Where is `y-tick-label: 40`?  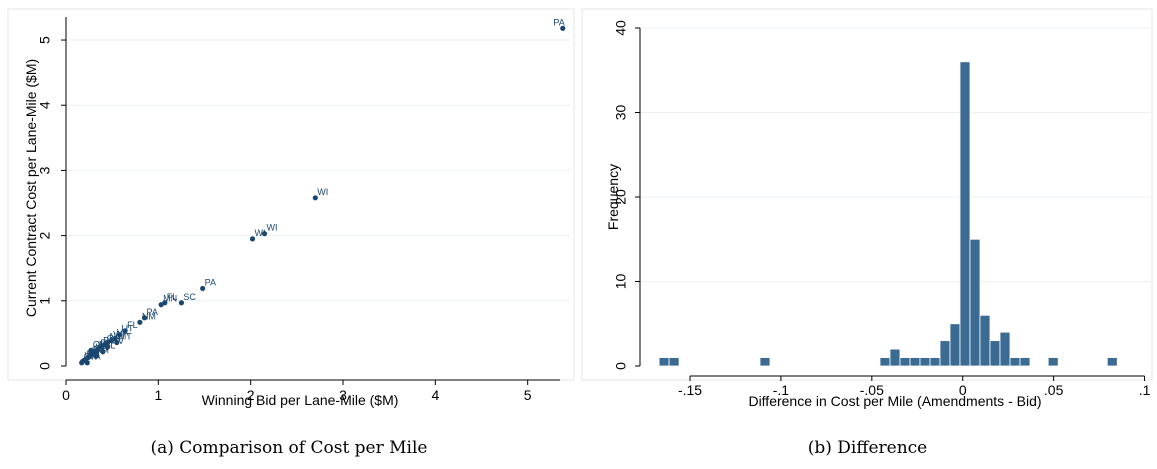 y-tick-label: 40 is located at coordinates (621, 28).